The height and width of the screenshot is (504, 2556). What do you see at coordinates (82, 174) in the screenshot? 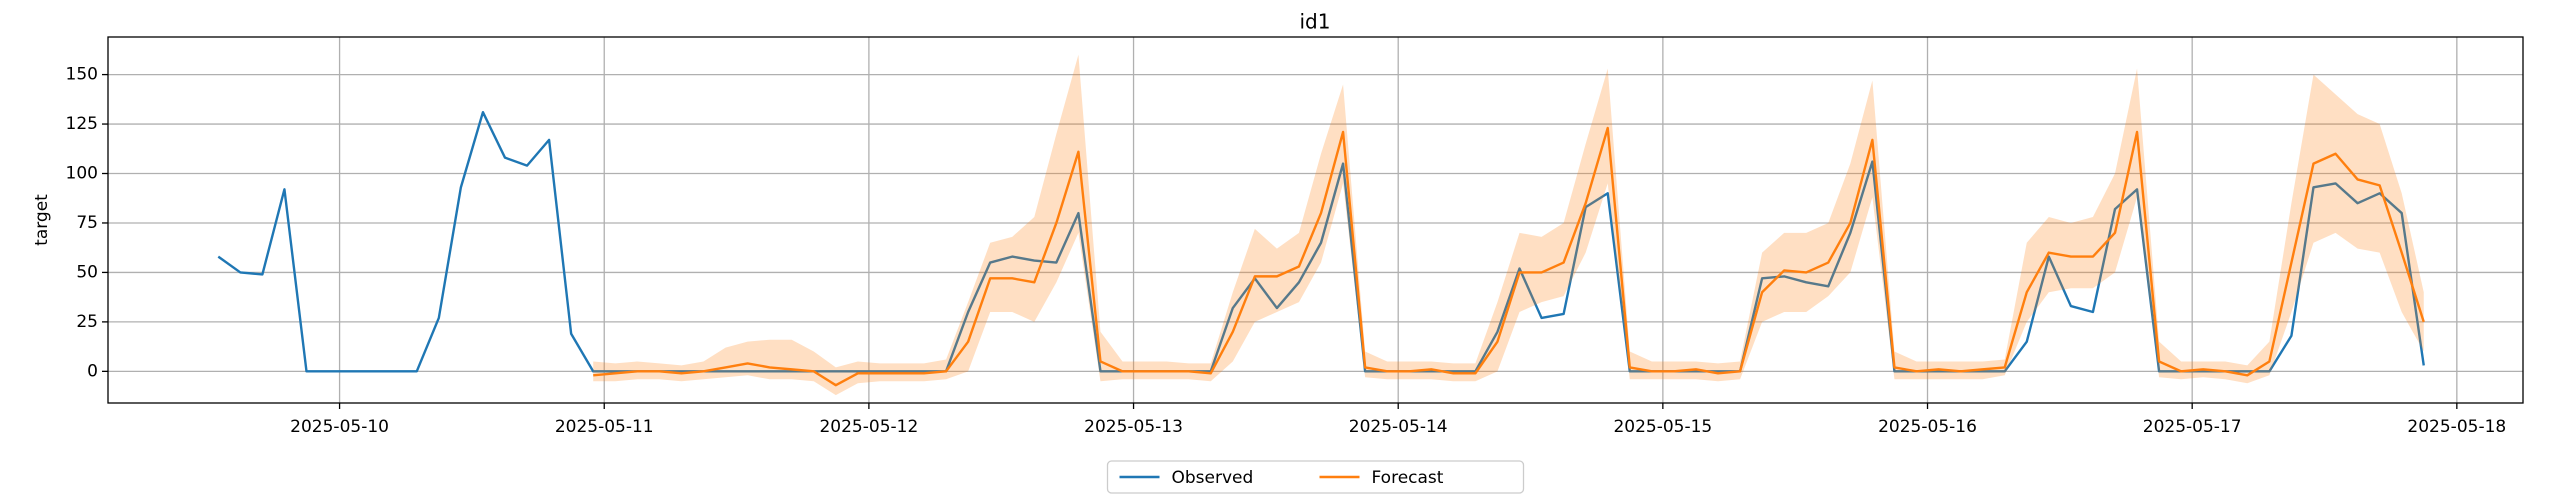
I see `y-tick-label: 100` at bounding box center [82, 174].